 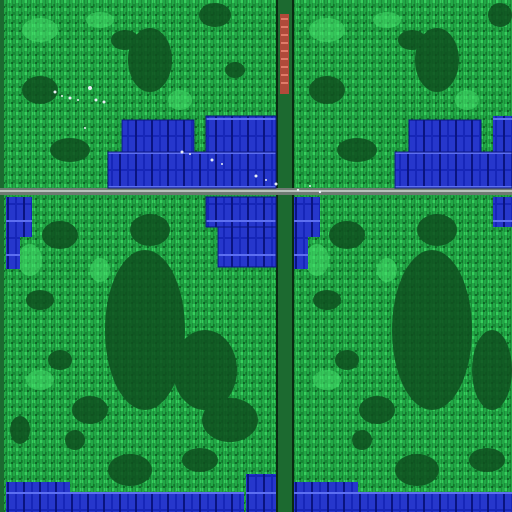 I want to click on vertical-bus-edge-right, so click(x=293, y=256).